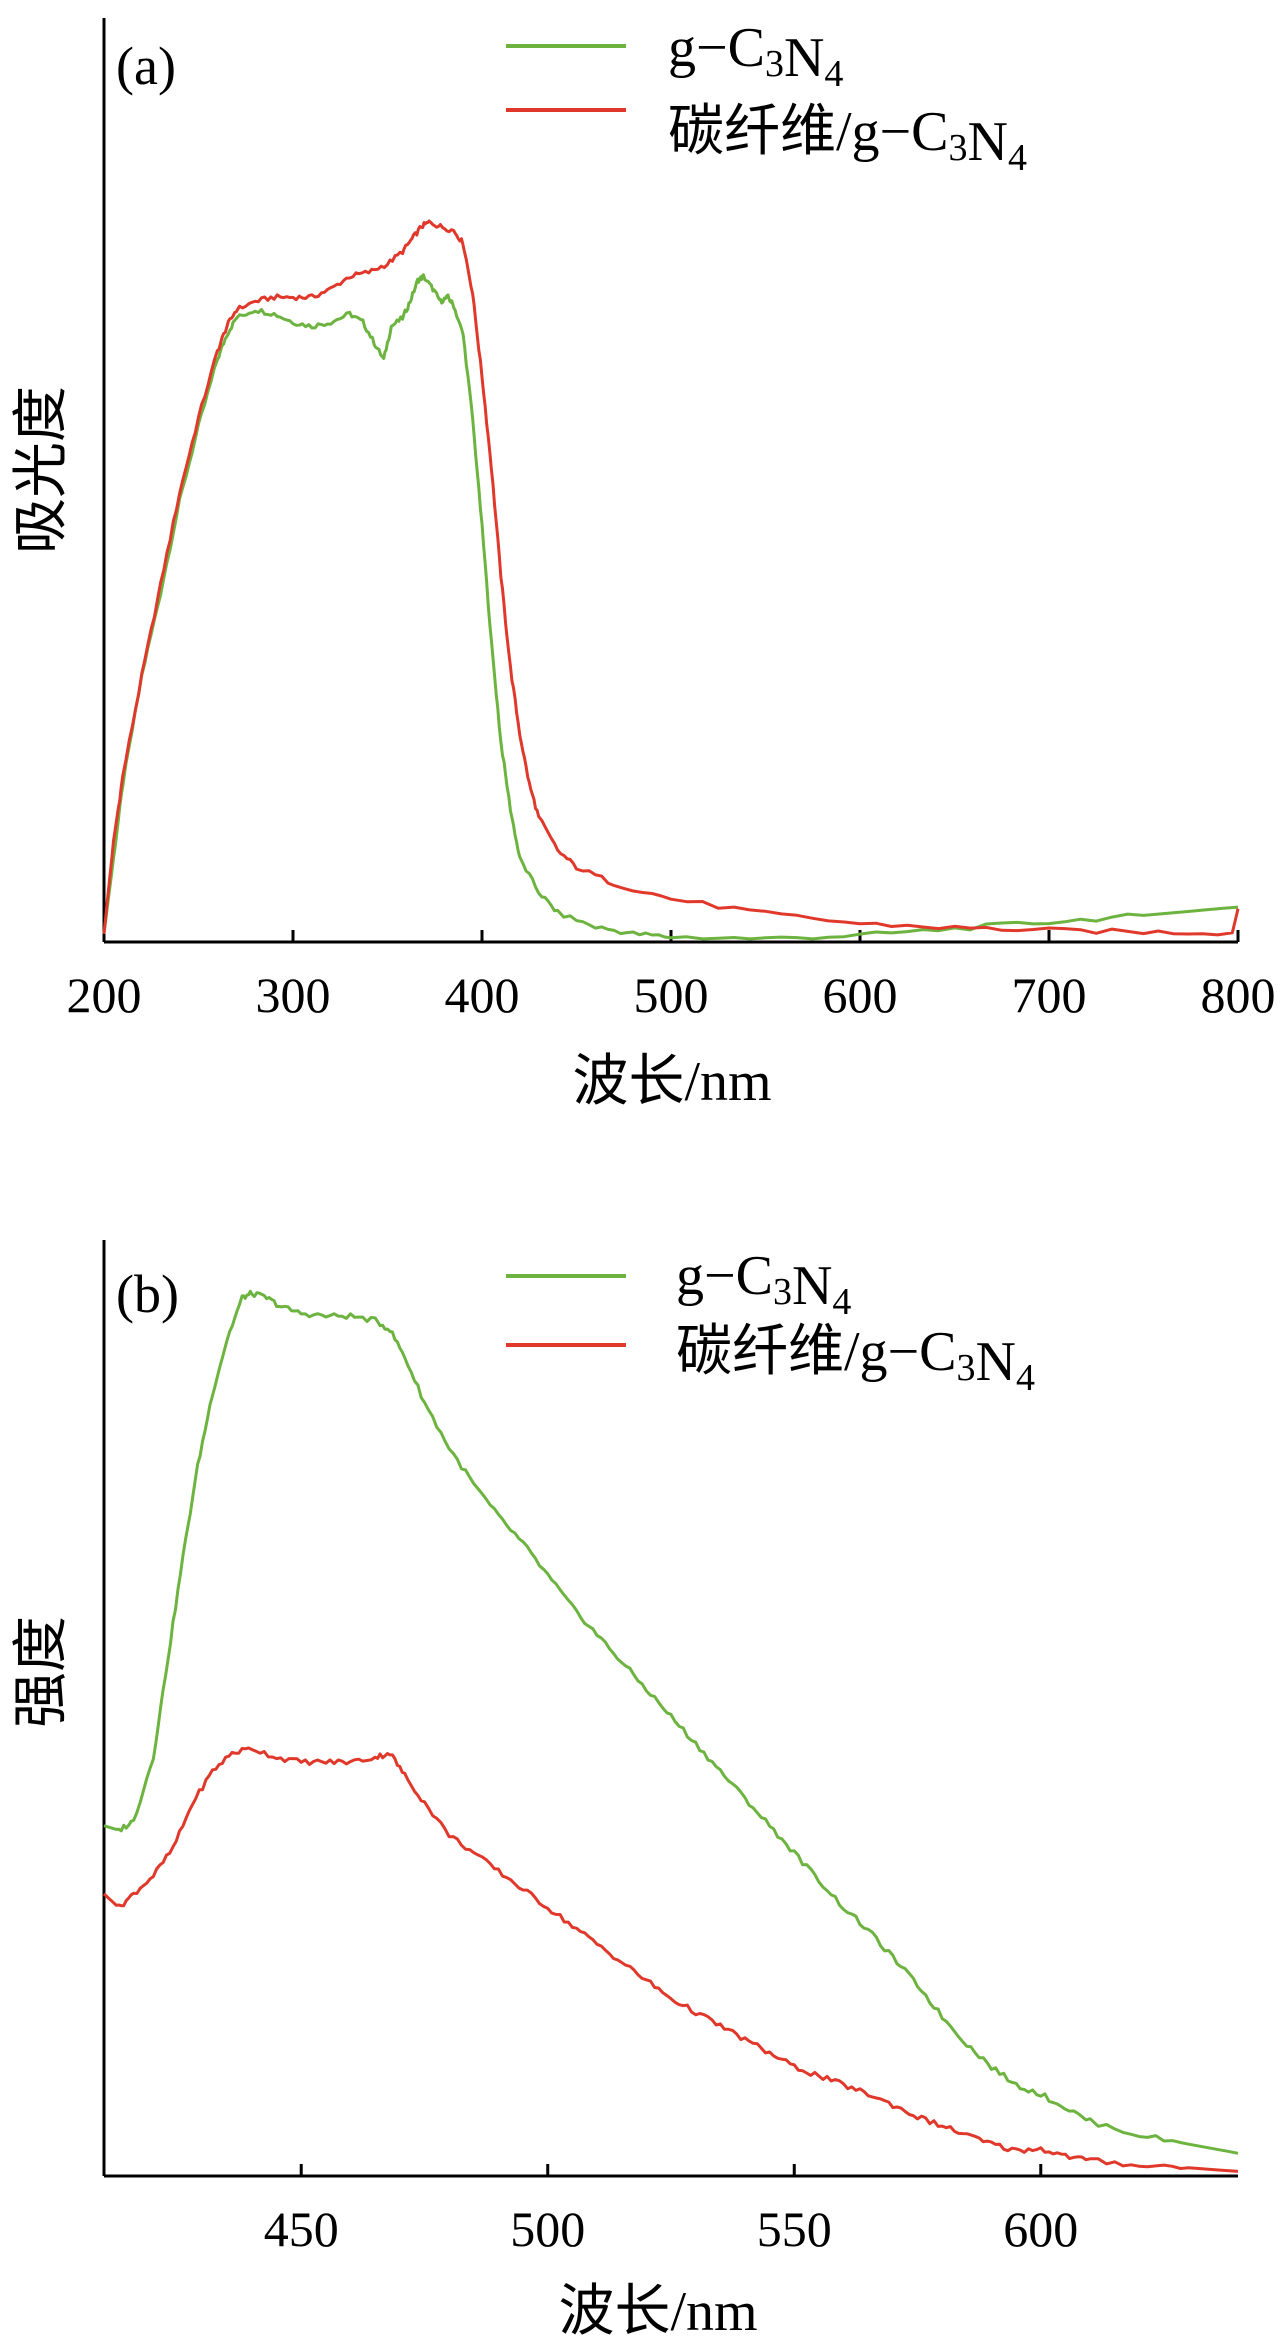  Describe the element at coordinates (301, 2229) in the screenshot. I see `x-tick-label: 450` at that location.